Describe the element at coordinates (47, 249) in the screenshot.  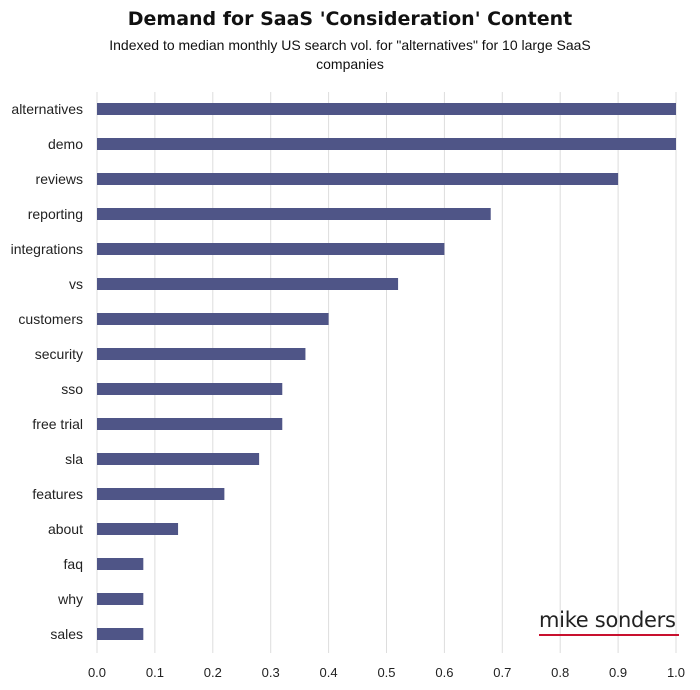
I see `category-label: integrations` at that location.